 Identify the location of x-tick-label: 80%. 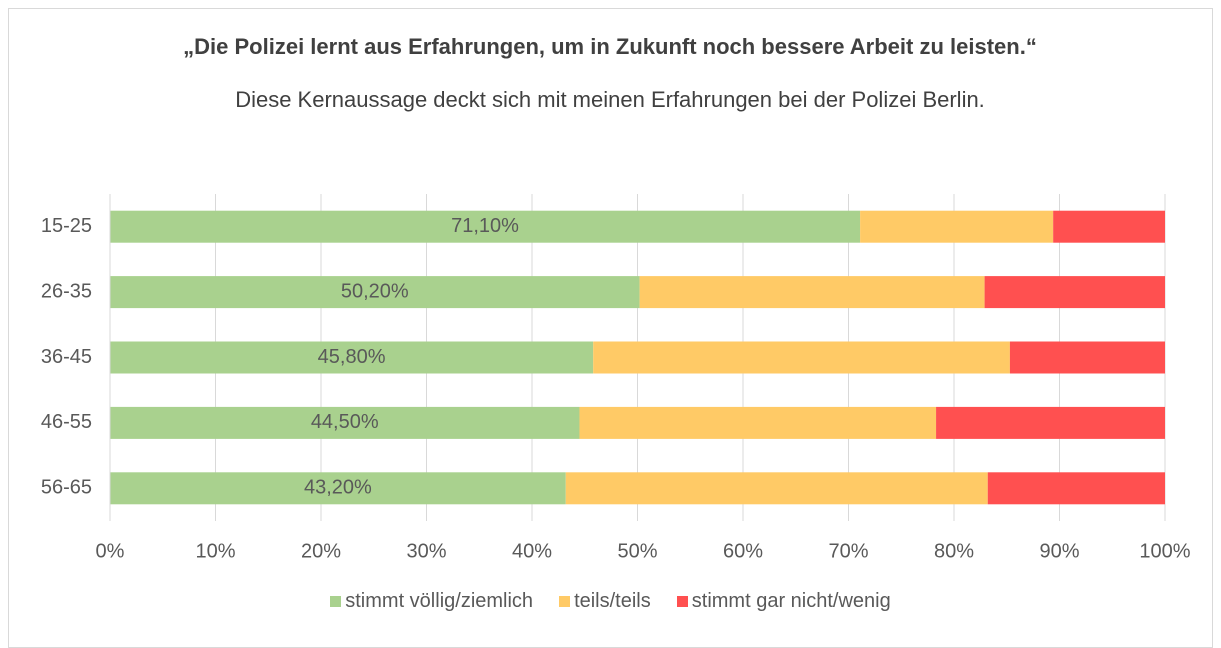
(954, 551).